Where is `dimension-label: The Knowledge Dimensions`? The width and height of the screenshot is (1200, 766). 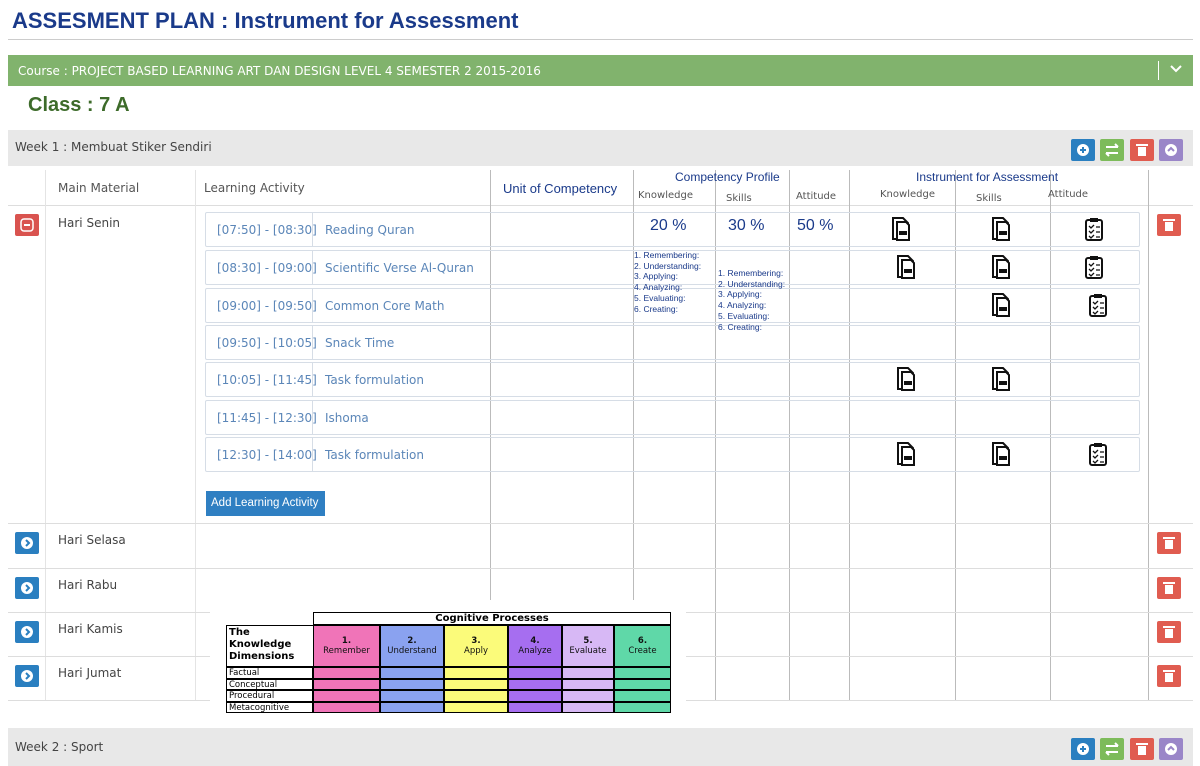 dimension-label: The Knowledge Dimensions is located at coordinates (269, 646).